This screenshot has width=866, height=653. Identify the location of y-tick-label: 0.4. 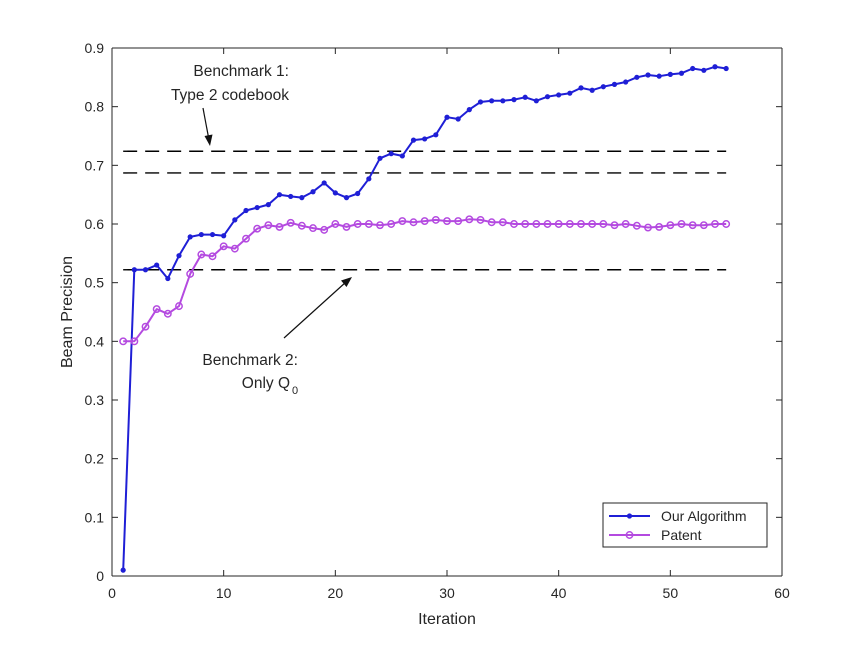
(95, 341).